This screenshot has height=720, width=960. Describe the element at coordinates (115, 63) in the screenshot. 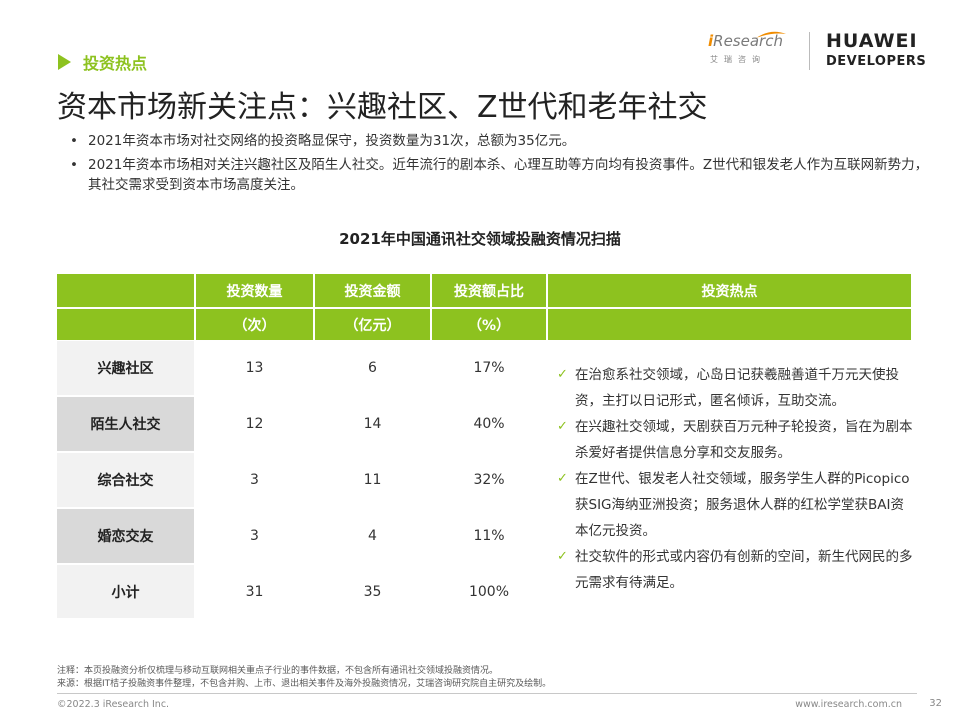

I see `section-label: 投资热点` at that location.